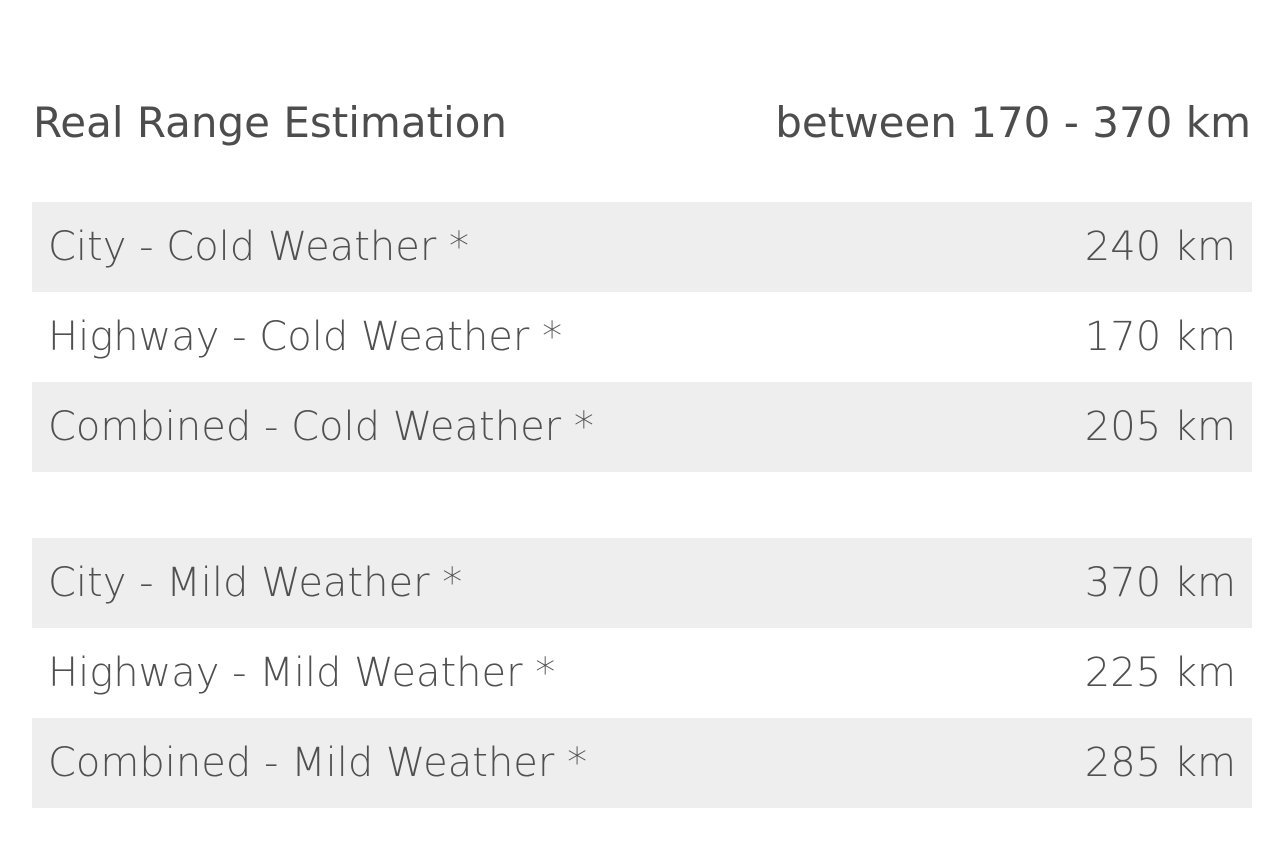 The height and width of the screenshot is (866, 1284). I want to click on table-row: Highway - Mild Weather * 225 km, so click(642, 673).